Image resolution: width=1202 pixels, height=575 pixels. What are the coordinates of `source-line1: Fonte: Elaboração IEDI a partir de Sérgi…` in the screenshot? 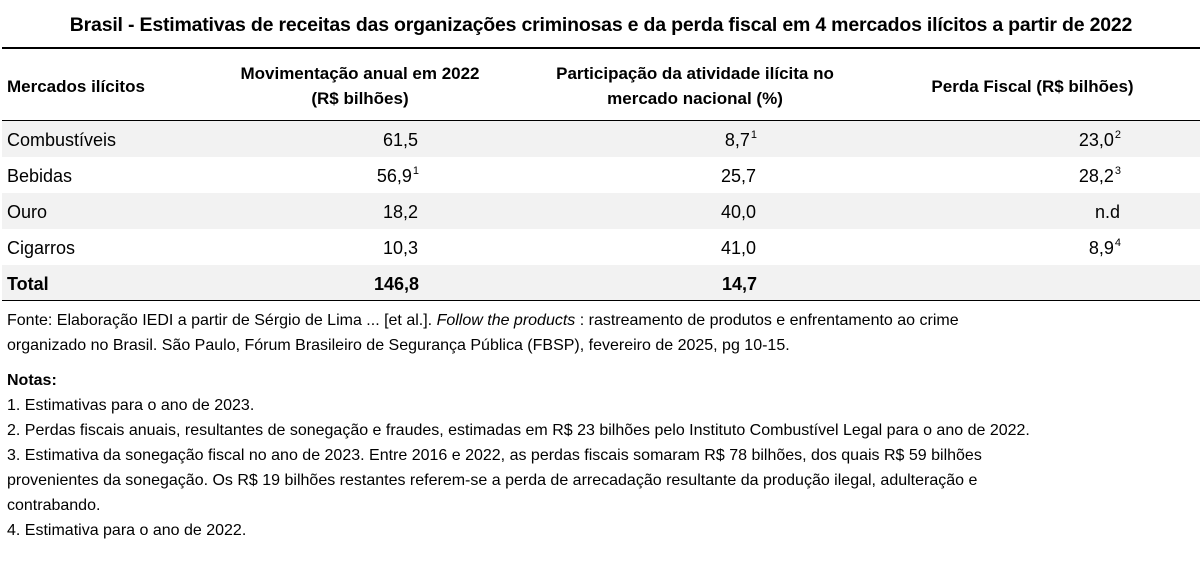 It's located at (483, 320).